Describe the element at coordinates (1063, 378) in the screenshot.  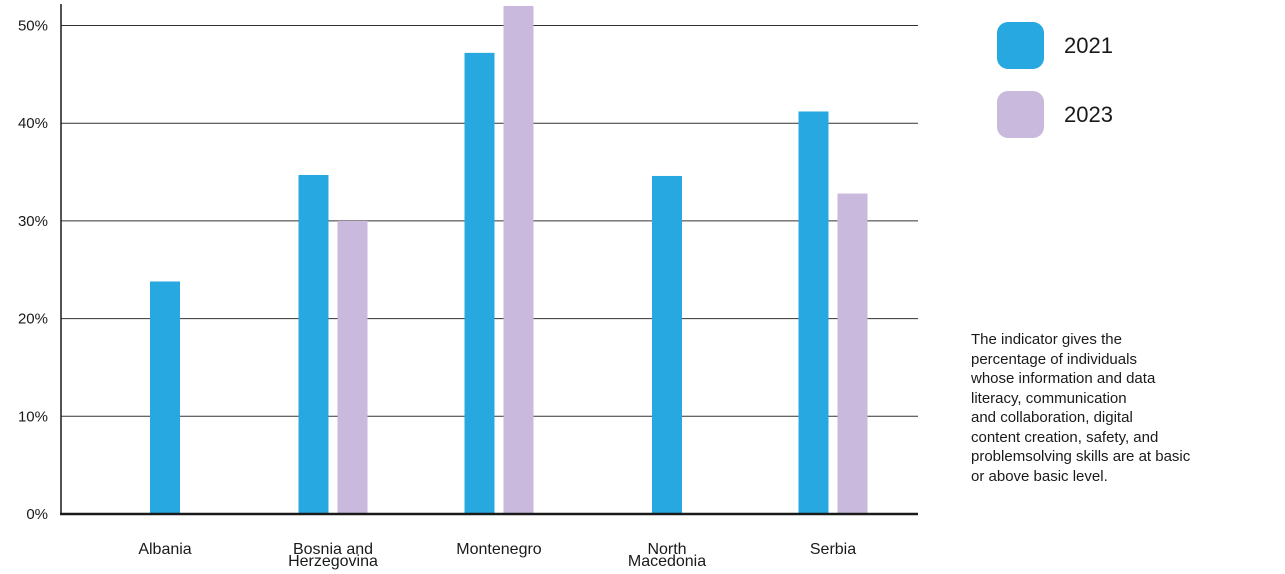
I see `note-line: whose information and data` at that location.